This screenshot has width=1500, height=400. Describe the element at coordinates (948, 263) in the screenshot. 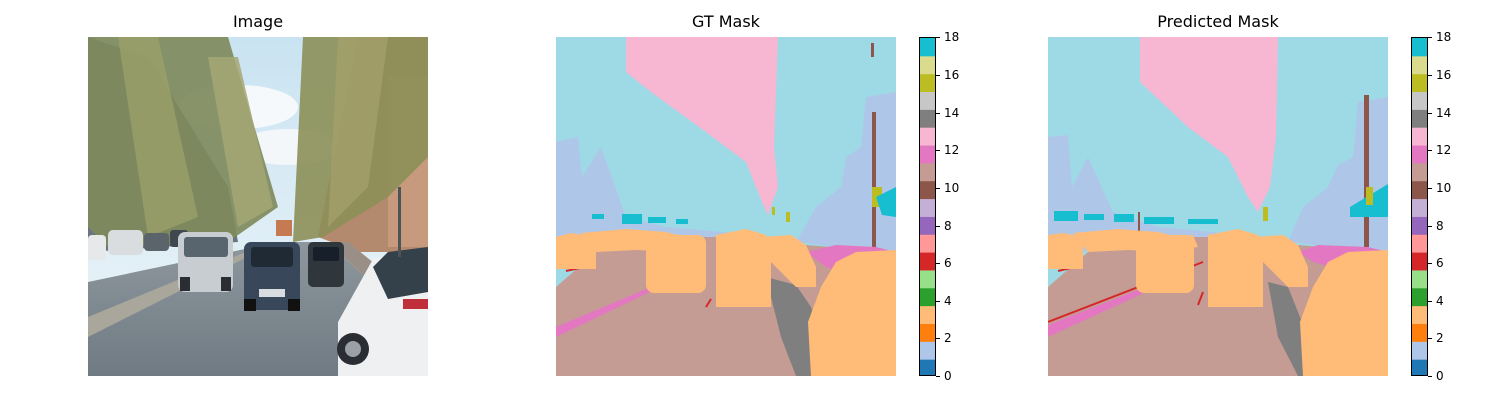

I see `gt-tick-6: 6` at that location.